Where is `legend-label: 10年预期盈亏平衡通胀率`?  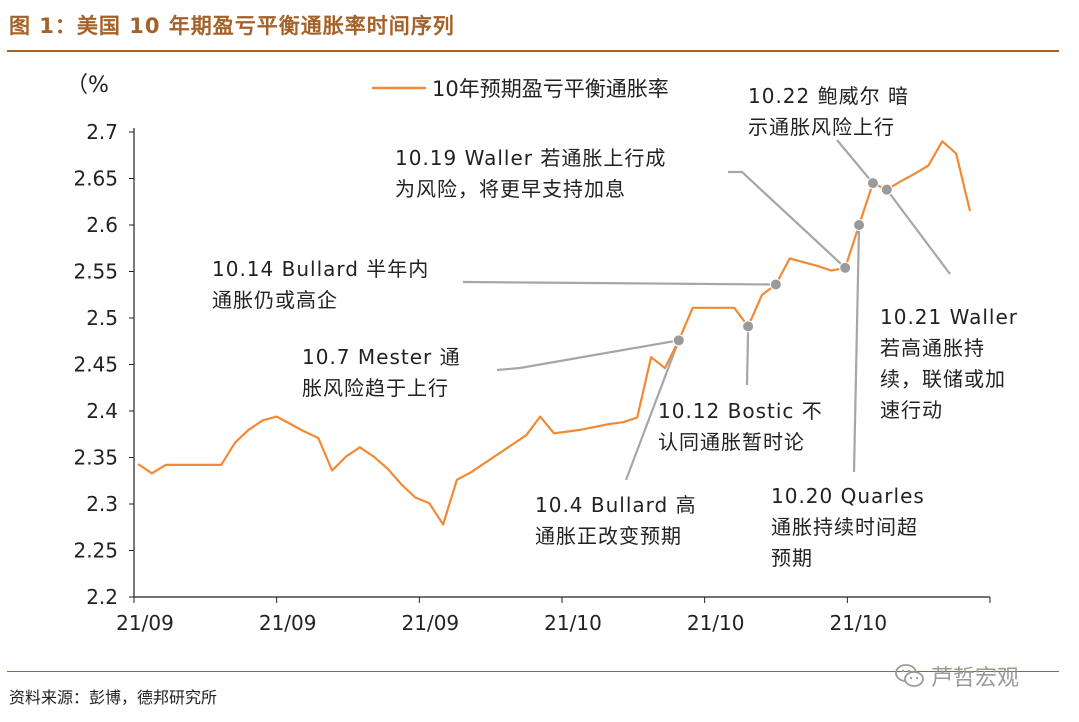
legend-label: 10年预期盈亏平衡通胀率 is located at coordinates (550, 89).